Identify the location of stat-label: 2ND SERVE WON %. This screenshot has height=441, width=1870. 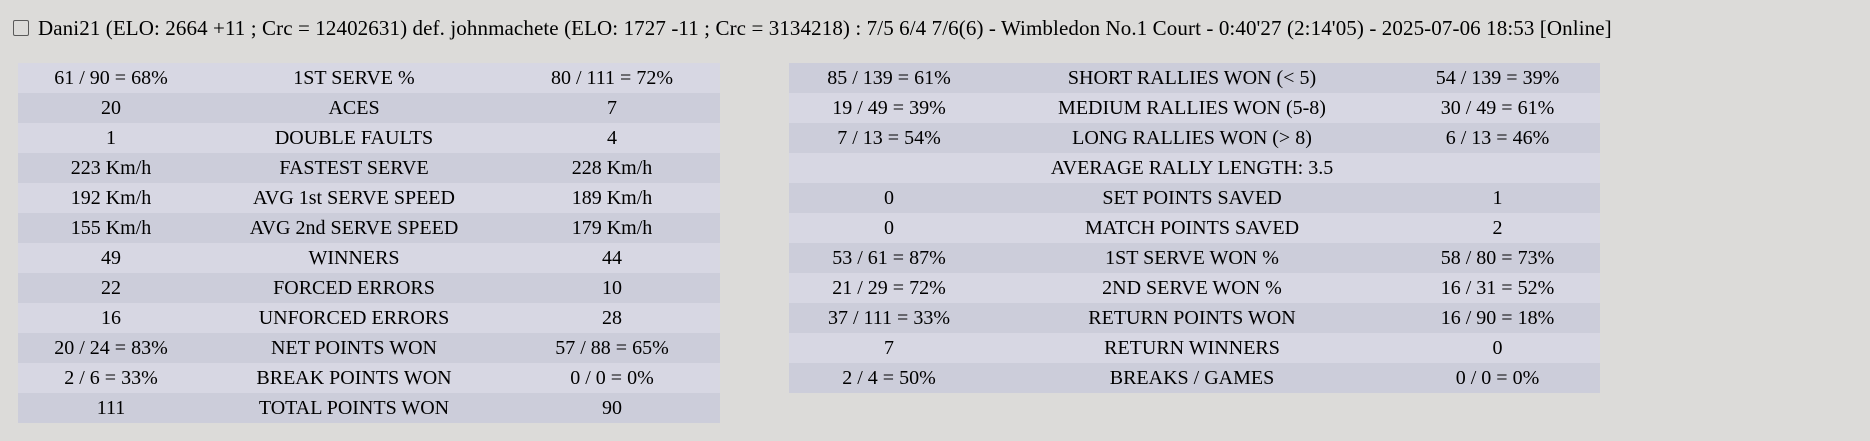
(1192, 288).